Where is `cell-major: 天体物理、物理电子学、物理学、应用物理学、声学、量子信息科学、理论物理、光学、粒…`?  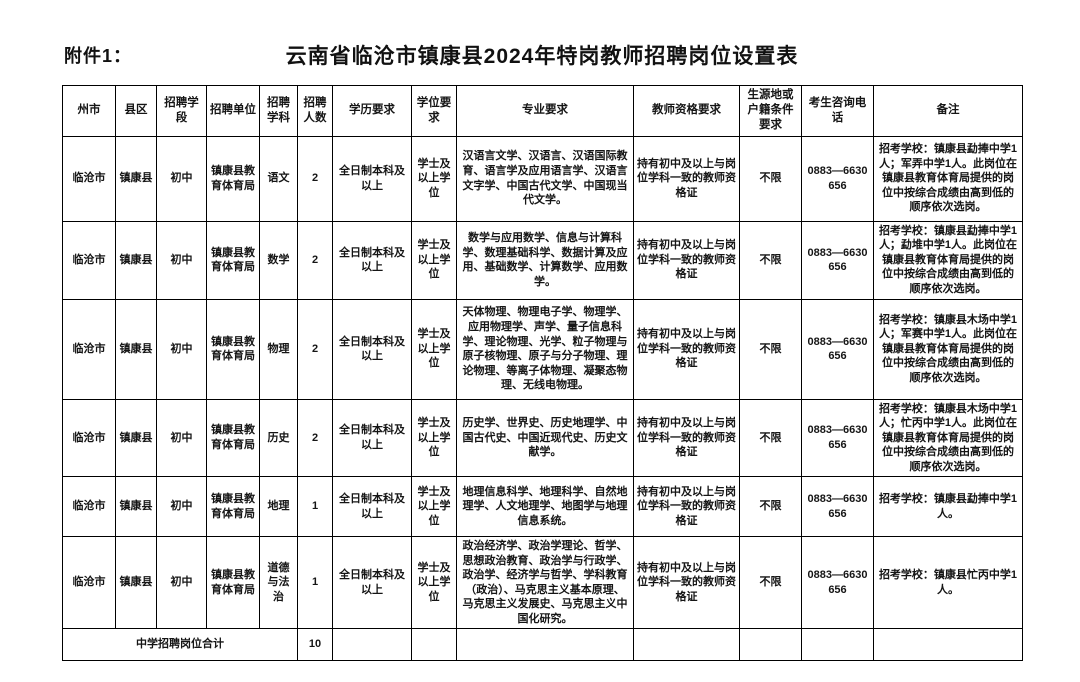
cell-major: 天体物理、物理电子学、物理学、应用物理学、声学、量子信息科学、理论物理、光学、粒… is located at coordinates (545, 349).